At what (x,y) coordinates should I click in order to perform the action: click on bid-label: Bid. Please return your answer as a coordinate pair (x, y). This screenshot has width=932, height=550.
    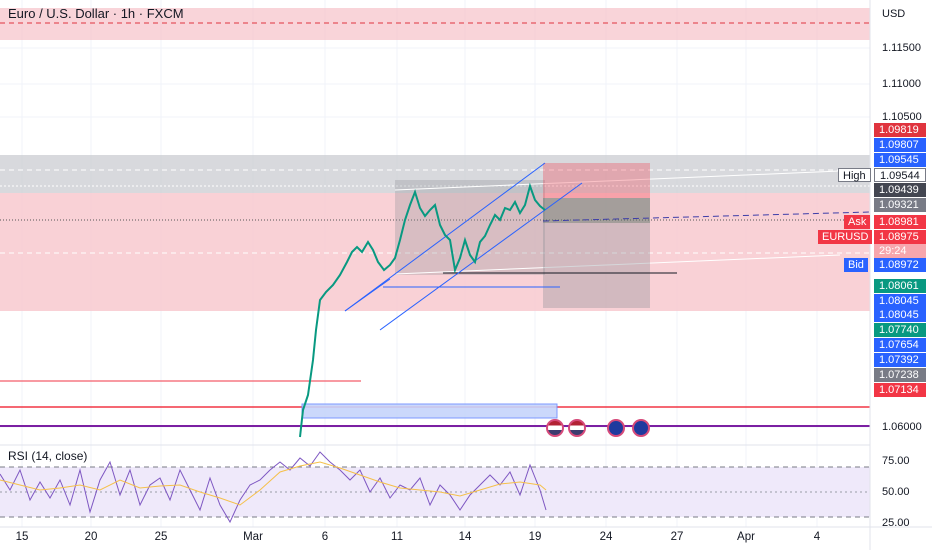
    Looking at the image, I should click on (856, 265).